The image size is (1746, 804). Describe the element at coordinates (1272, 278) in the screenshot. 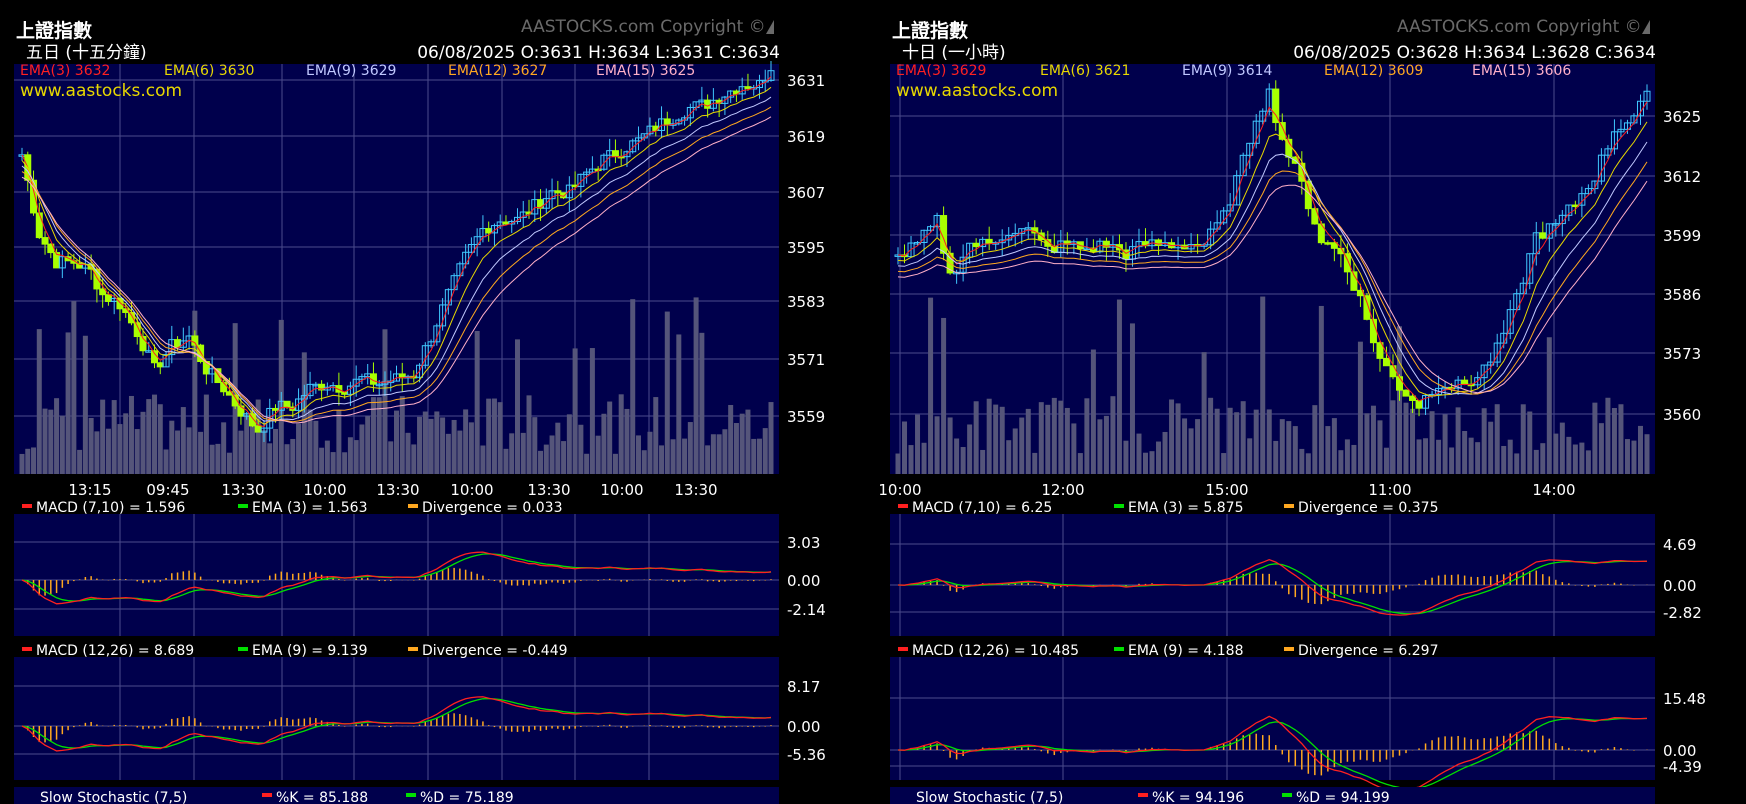

I see `ema-12-line` at that location.